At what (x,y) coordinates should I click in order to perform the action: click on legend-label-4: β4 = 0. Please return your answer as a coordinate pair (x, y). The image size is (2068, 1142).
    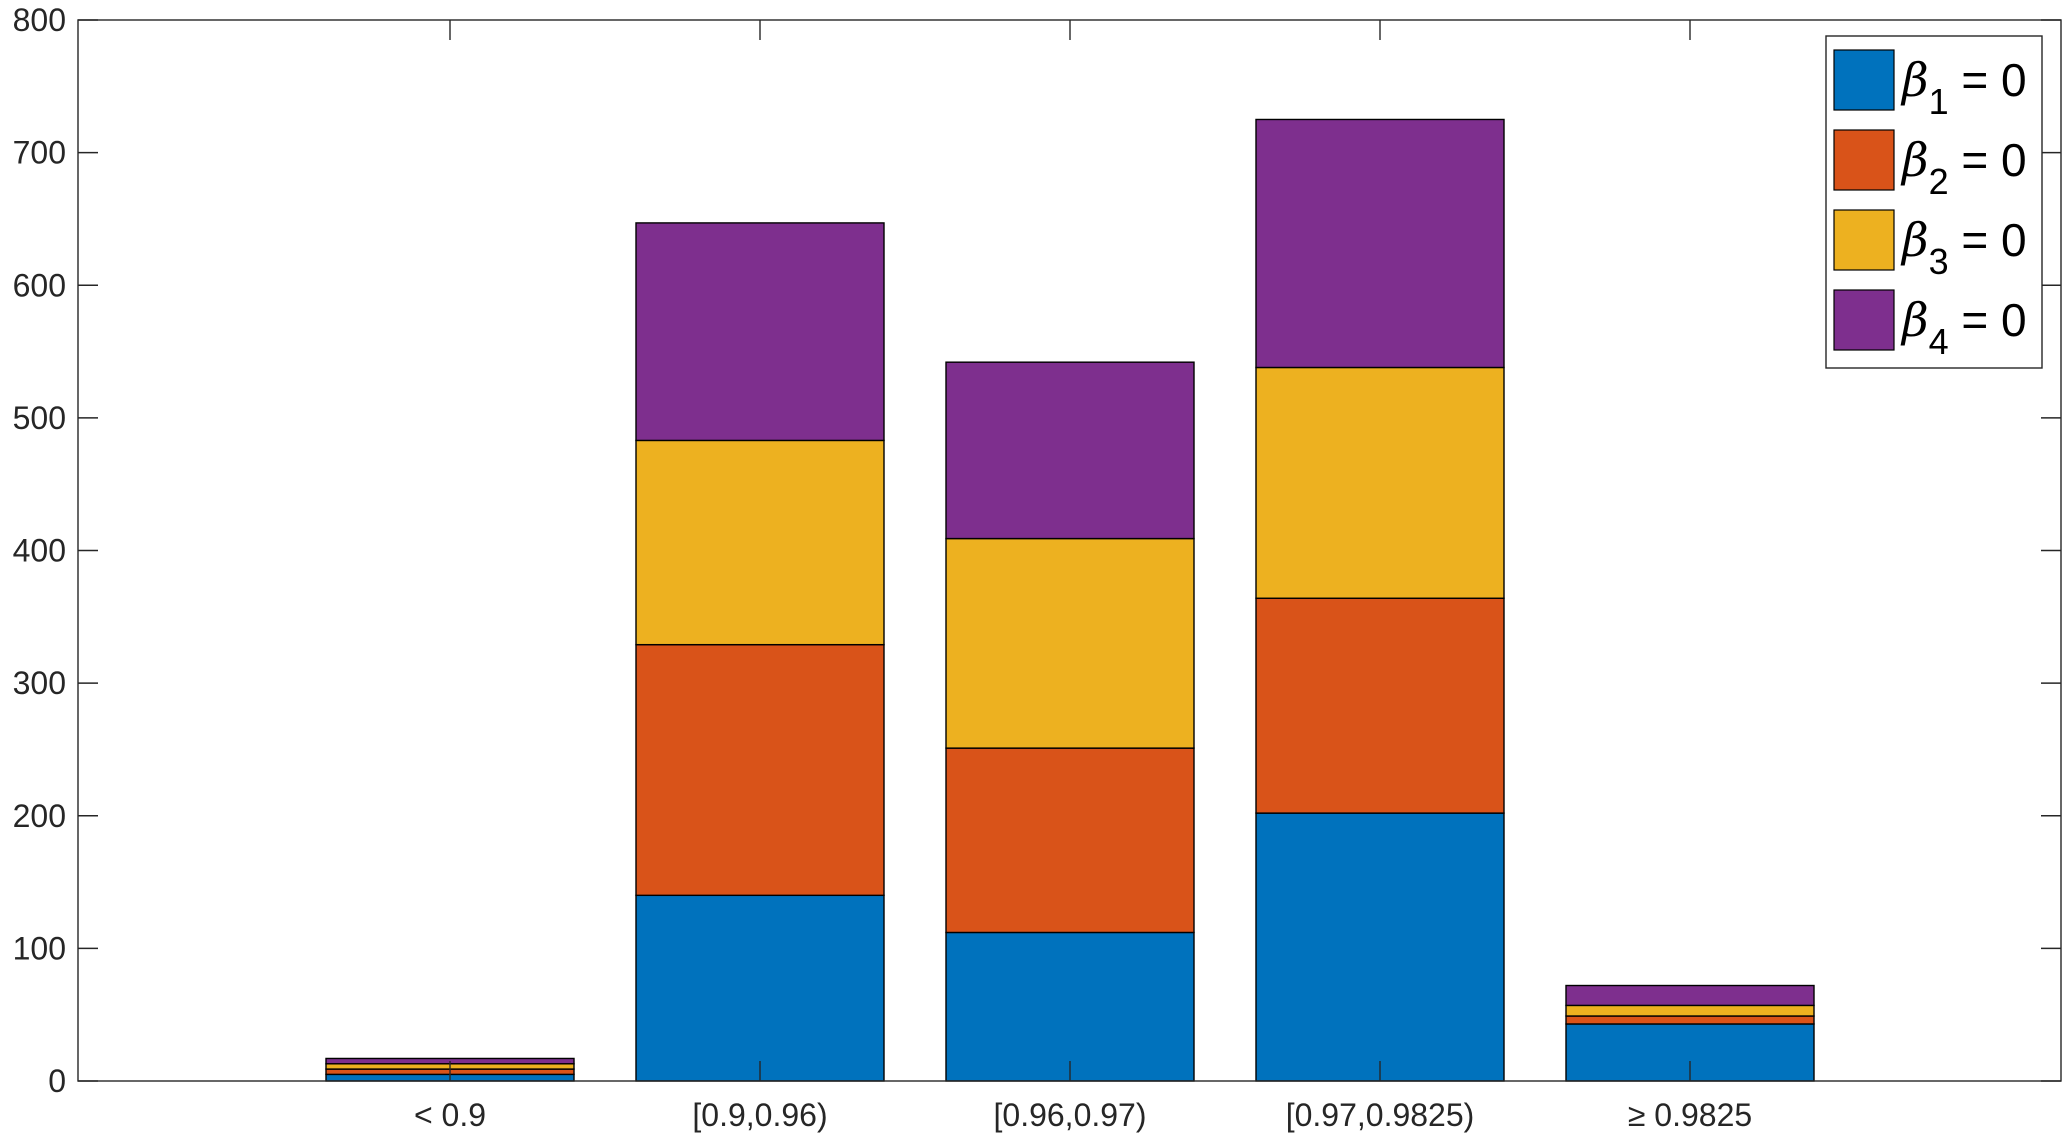
    Looking at the image, I should click on (1963, 327).